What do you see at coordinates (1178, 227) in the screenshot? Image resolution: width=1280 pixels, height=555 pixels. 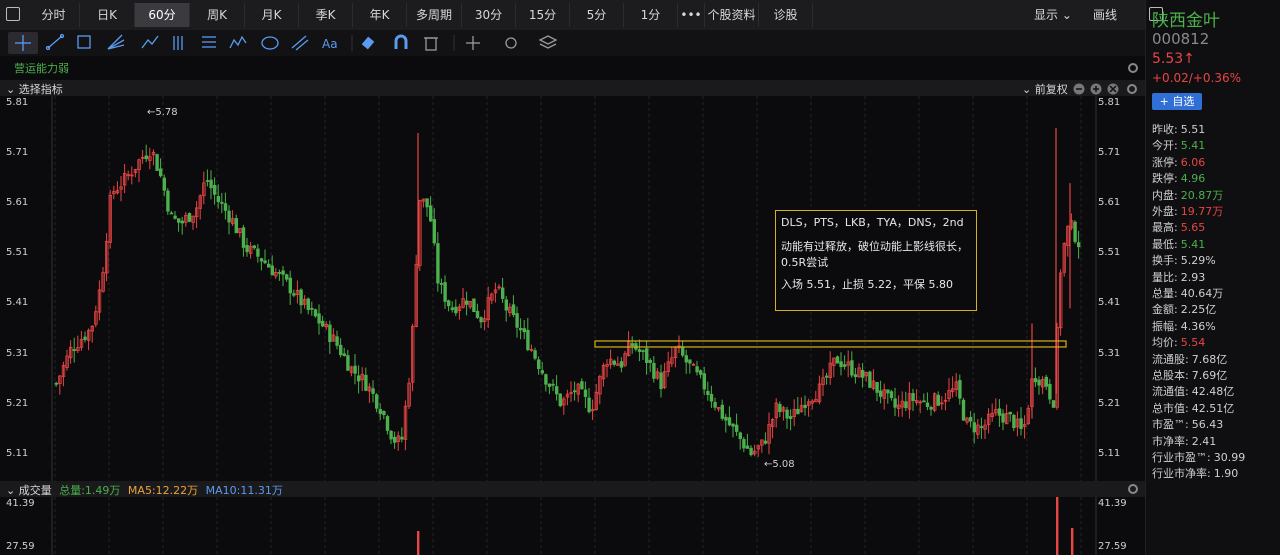 I see `quote-stat-row: 最高: 5.65` at bounding box center [1178, 227].